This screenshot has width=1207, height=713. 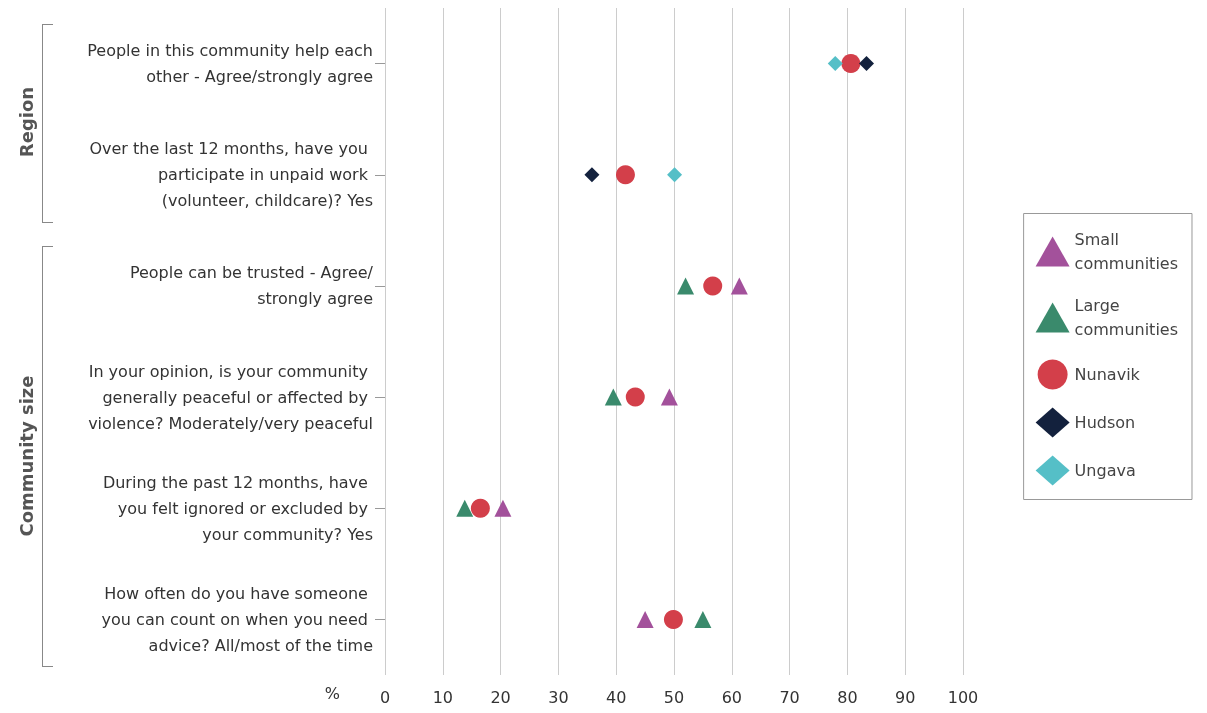 I want to click on x-tick-label: 80, so click(x=847, y=697).